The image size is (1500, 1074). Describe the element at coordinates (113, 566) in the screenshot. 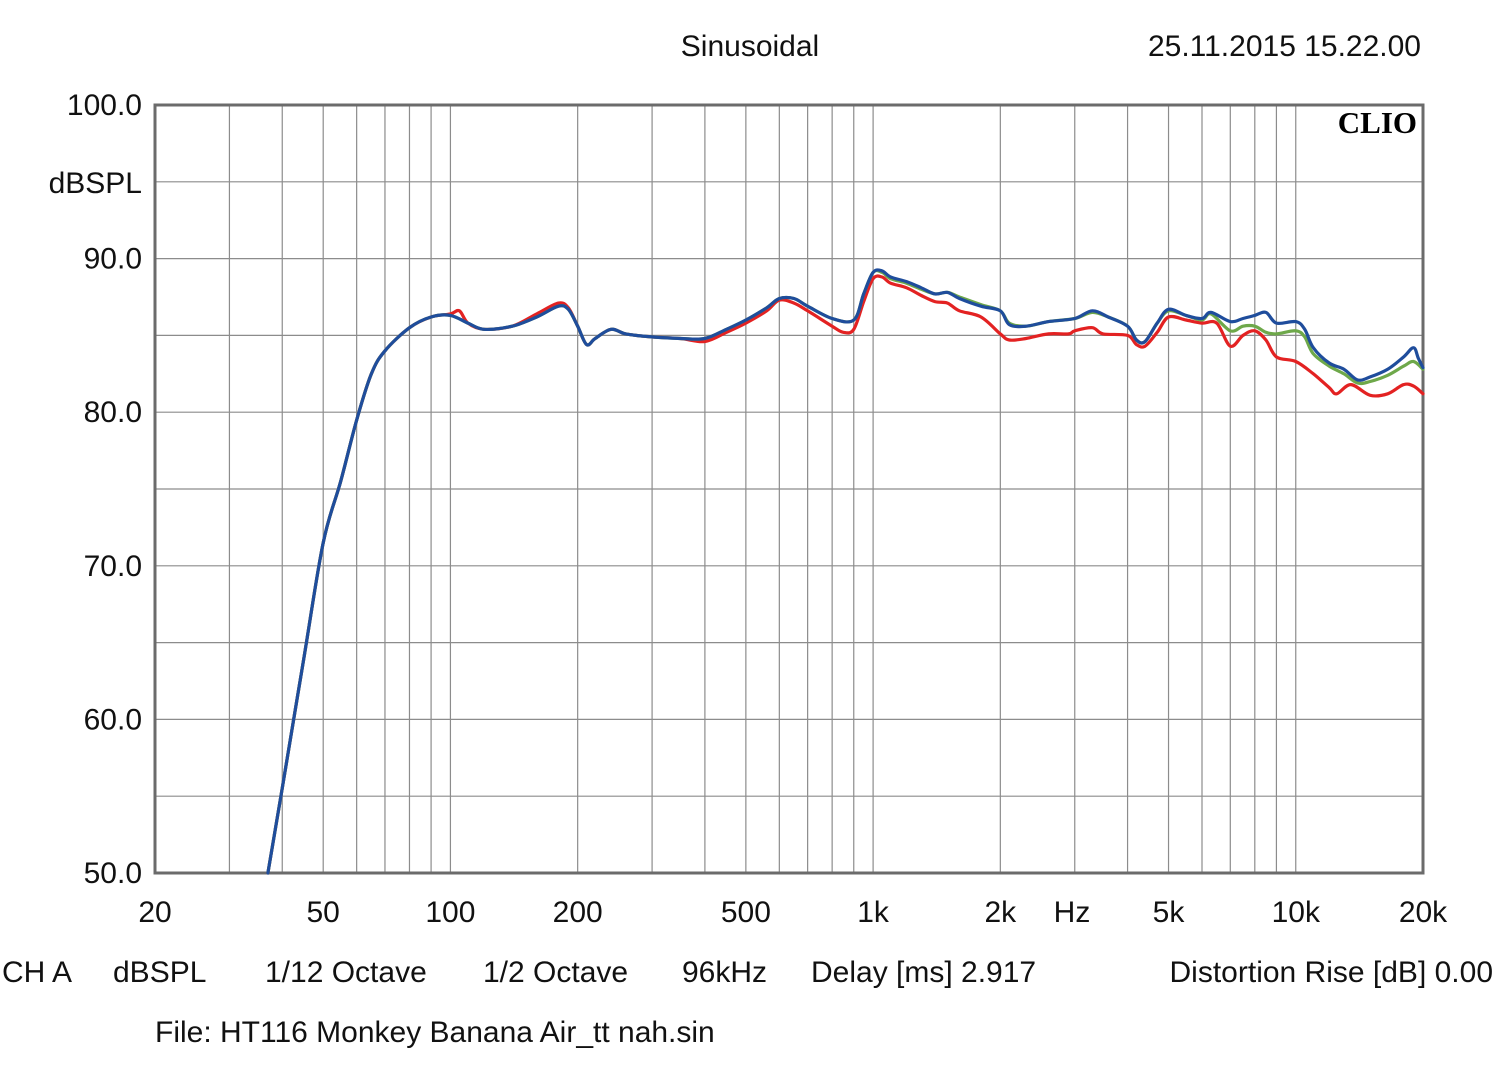

I see `y-tick-label: 70.0` at that location.